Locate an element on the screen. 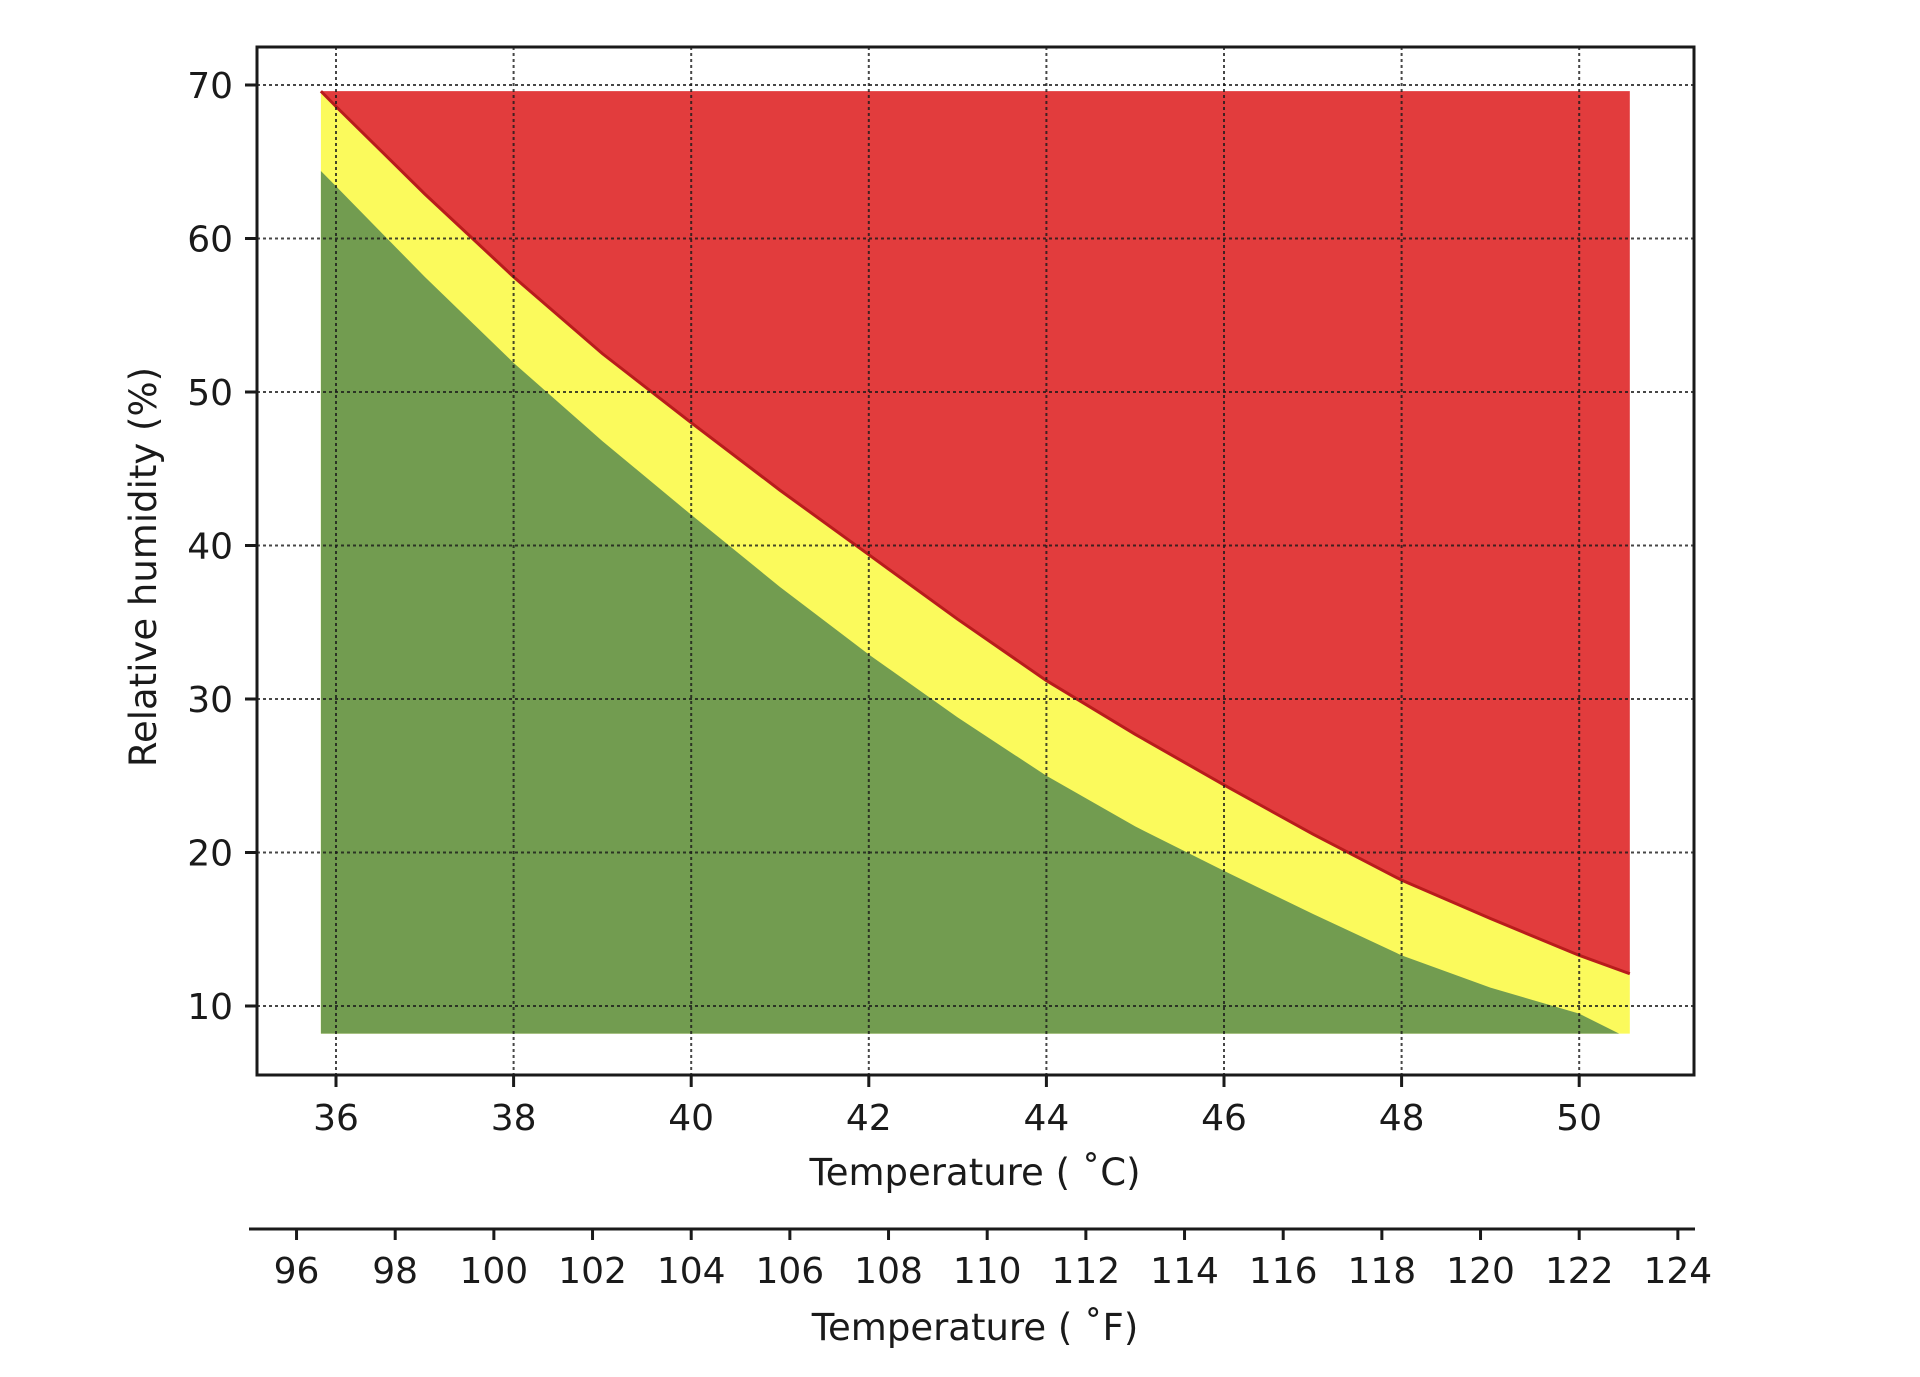  x-tick-label: 48 is located at coordinates (1402, 1118).